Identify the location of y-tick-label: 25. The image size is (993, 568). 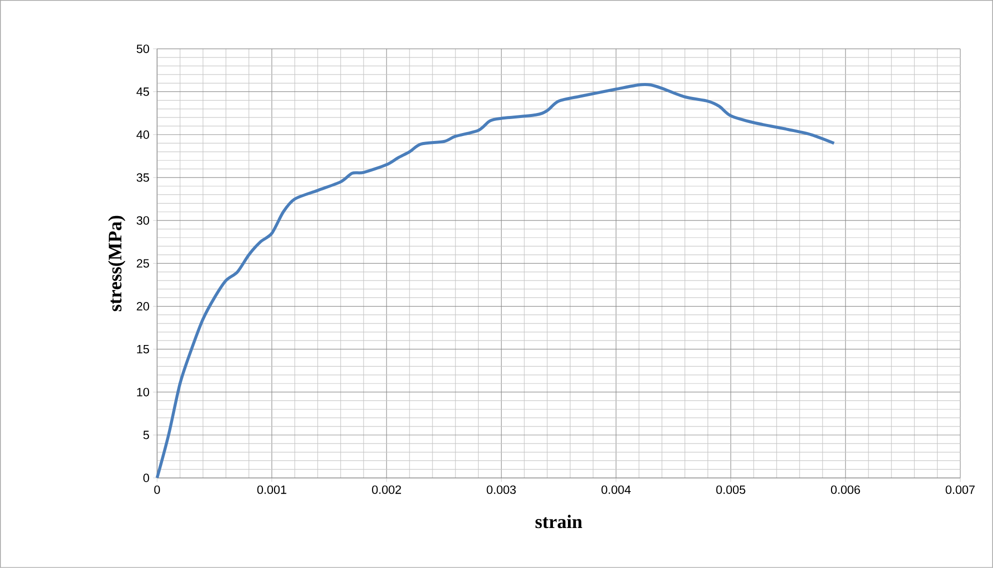
(143, 263).